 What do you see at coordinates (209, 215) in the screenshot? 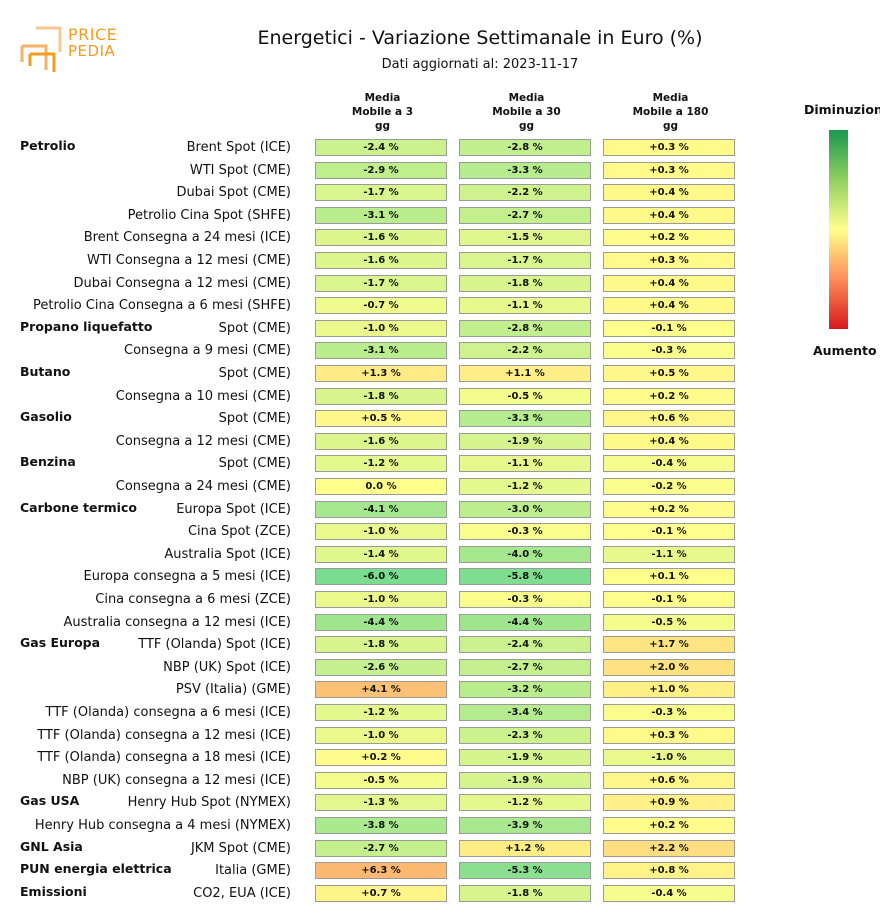
I see `row-label: Petrolio Cina Spot (SHFE)` at bounding box center [209, 215].